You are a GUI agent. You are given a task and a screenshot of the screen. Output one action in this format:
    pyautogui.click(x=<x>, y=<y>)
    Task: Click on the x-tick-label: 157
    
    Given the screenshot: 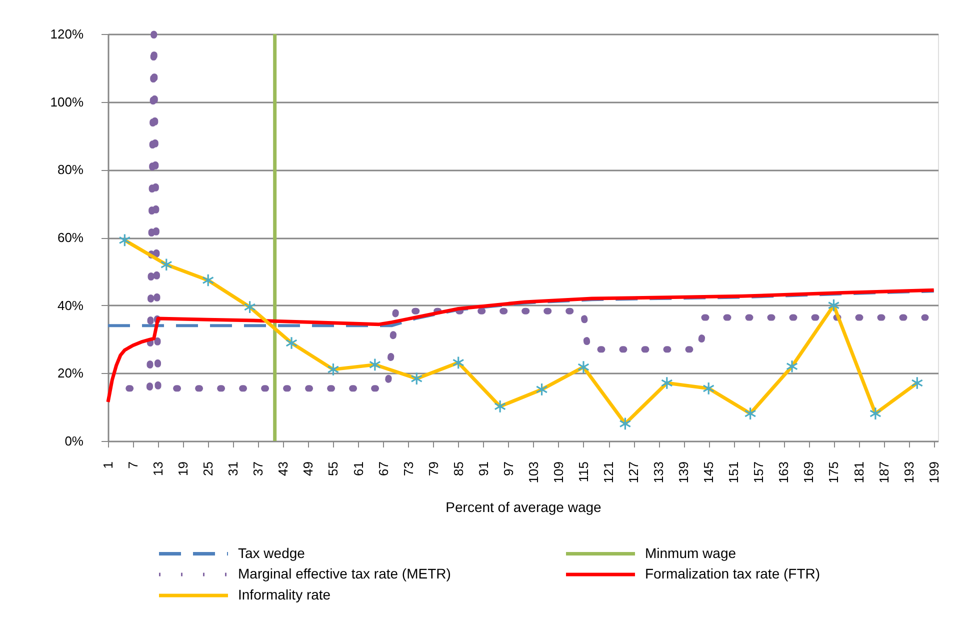 What is the action you would take?
    pyautogui.click(x=758, y=473)
    